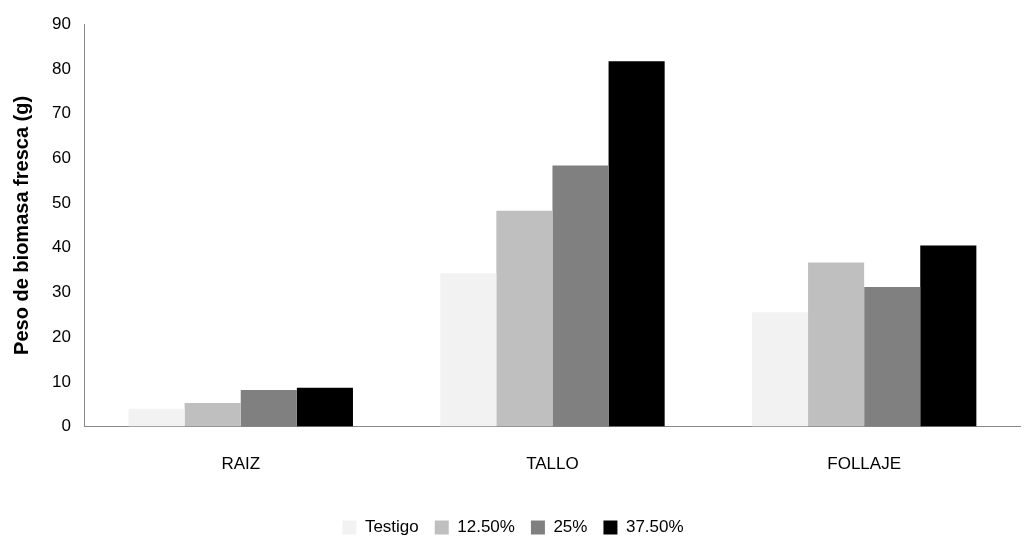  What do you see at coordinates (391, 527) in the screenshot?
I see `legend-label: Testigo` at bounding box center [391, 527].